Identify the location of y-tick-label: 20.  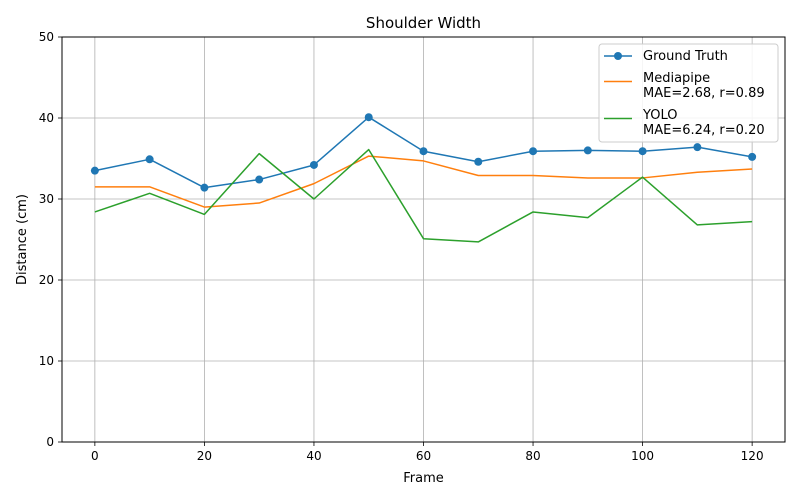
(46, 280).